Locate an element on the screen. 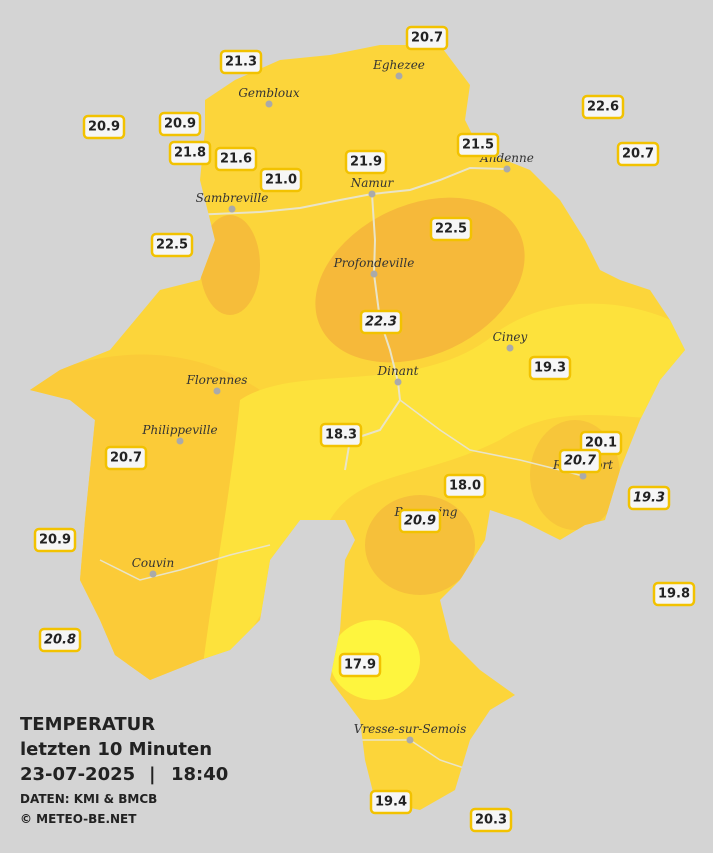  station-value: 19.8 is located at coordinates (674, 594).